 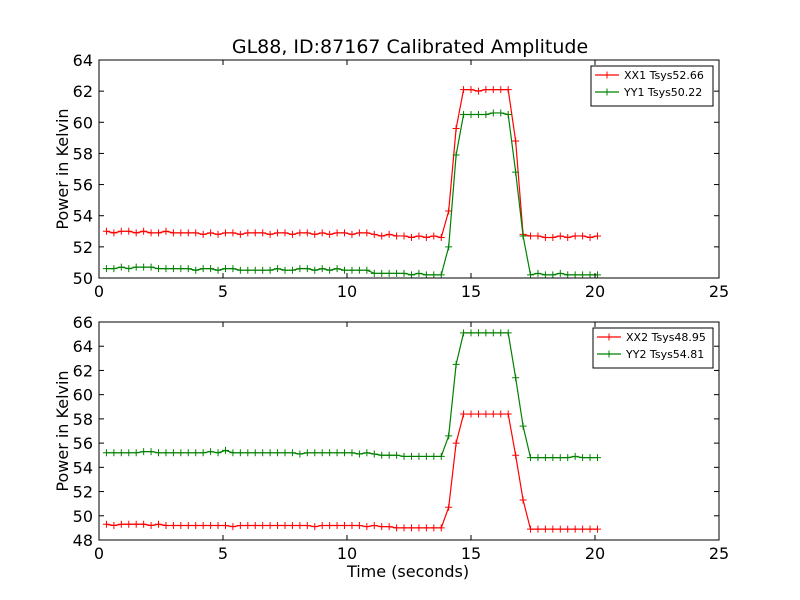 What do you see at coordinates (719, 291) in the screenshot?
I see `x-tick-label: 25` at bounding box center [719, 291].